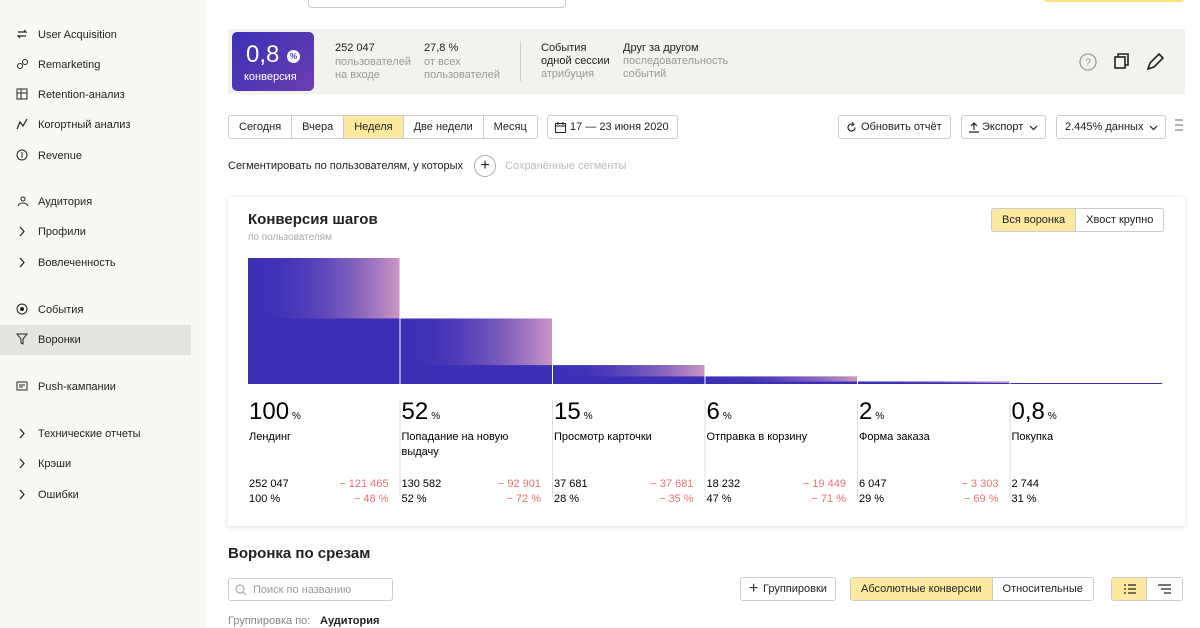  I want to click on sidebar-item: Ошибки, so click(111, 495).